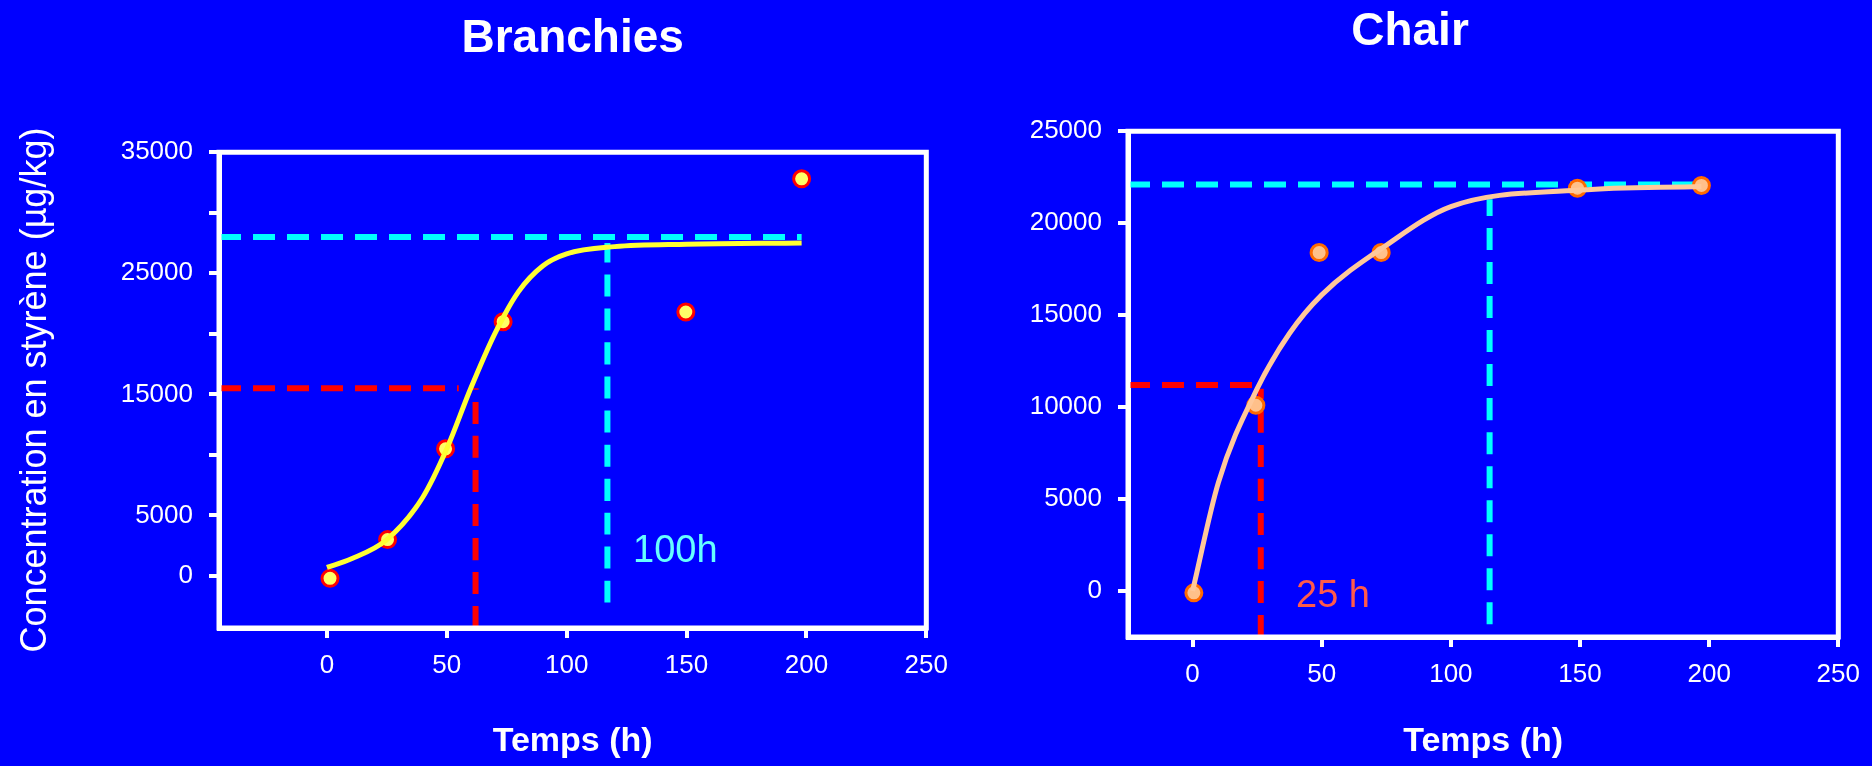 This screenshot has width=1872, height=766. What do you see at coordinates (156, 150) in the screenshot?
I see `y-tick-label: 35000` at bounding box center [156, 150].